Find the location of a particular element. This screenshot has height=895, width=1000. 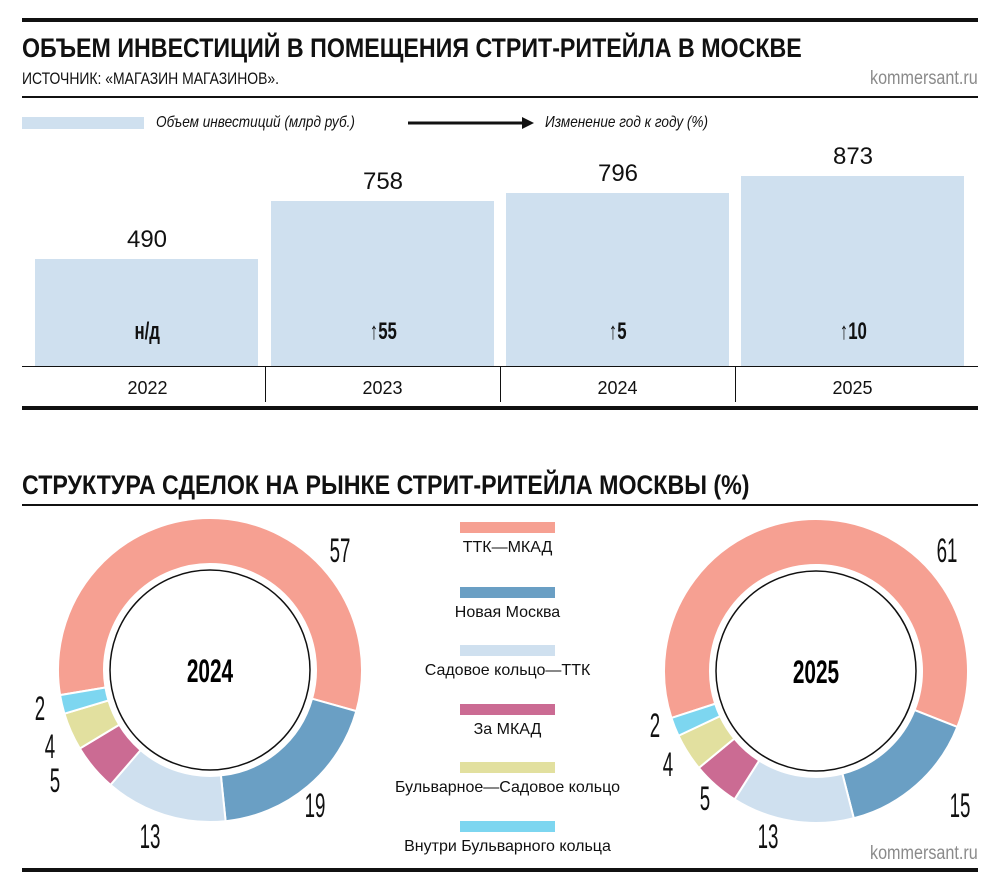

section-rule is located at coordinates (500, 408).